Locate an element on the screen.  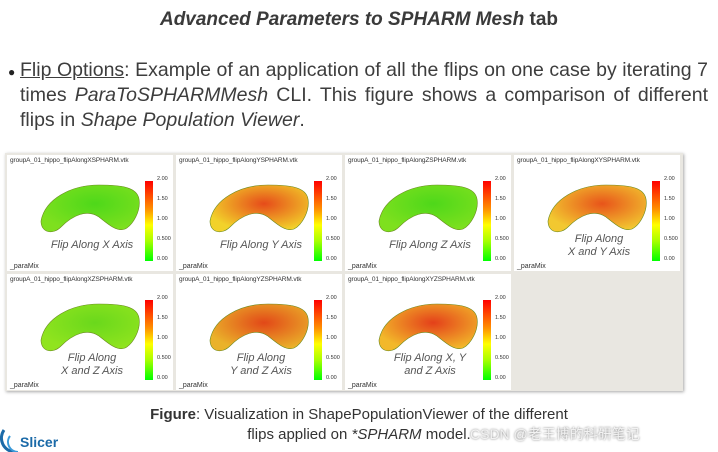
flip-label-line-2: X and Y Axis is located at coordinates (599, 252).